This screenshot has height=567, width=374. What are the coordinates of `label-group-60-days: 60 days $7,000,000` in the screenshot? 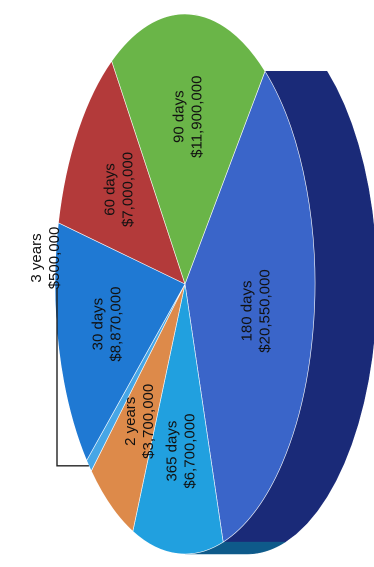 It's located at (119, 189).